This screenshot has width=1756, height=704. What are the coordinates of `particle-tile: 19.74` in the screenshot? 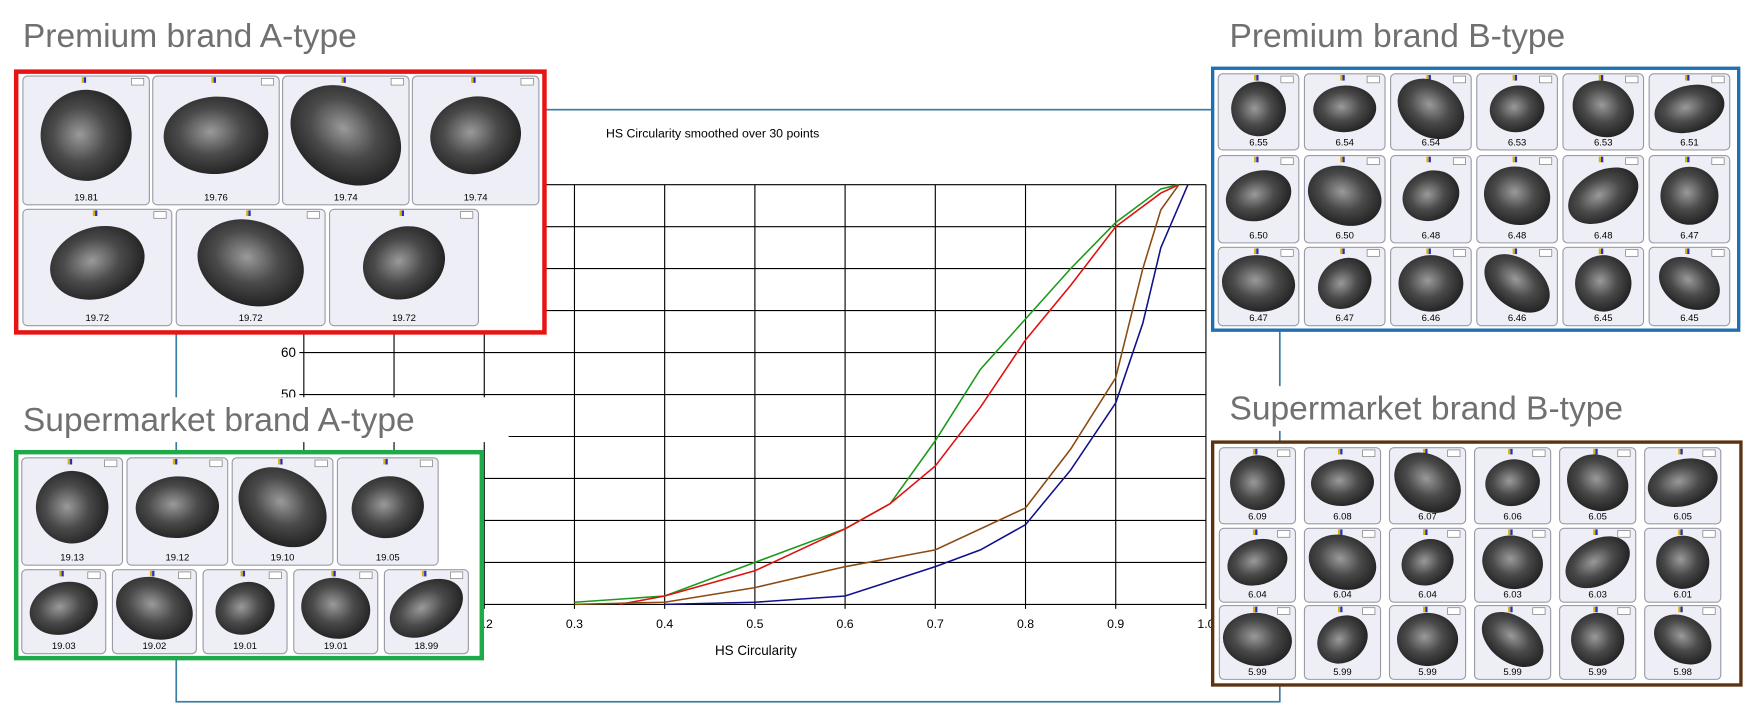 It's located at (475, 140).